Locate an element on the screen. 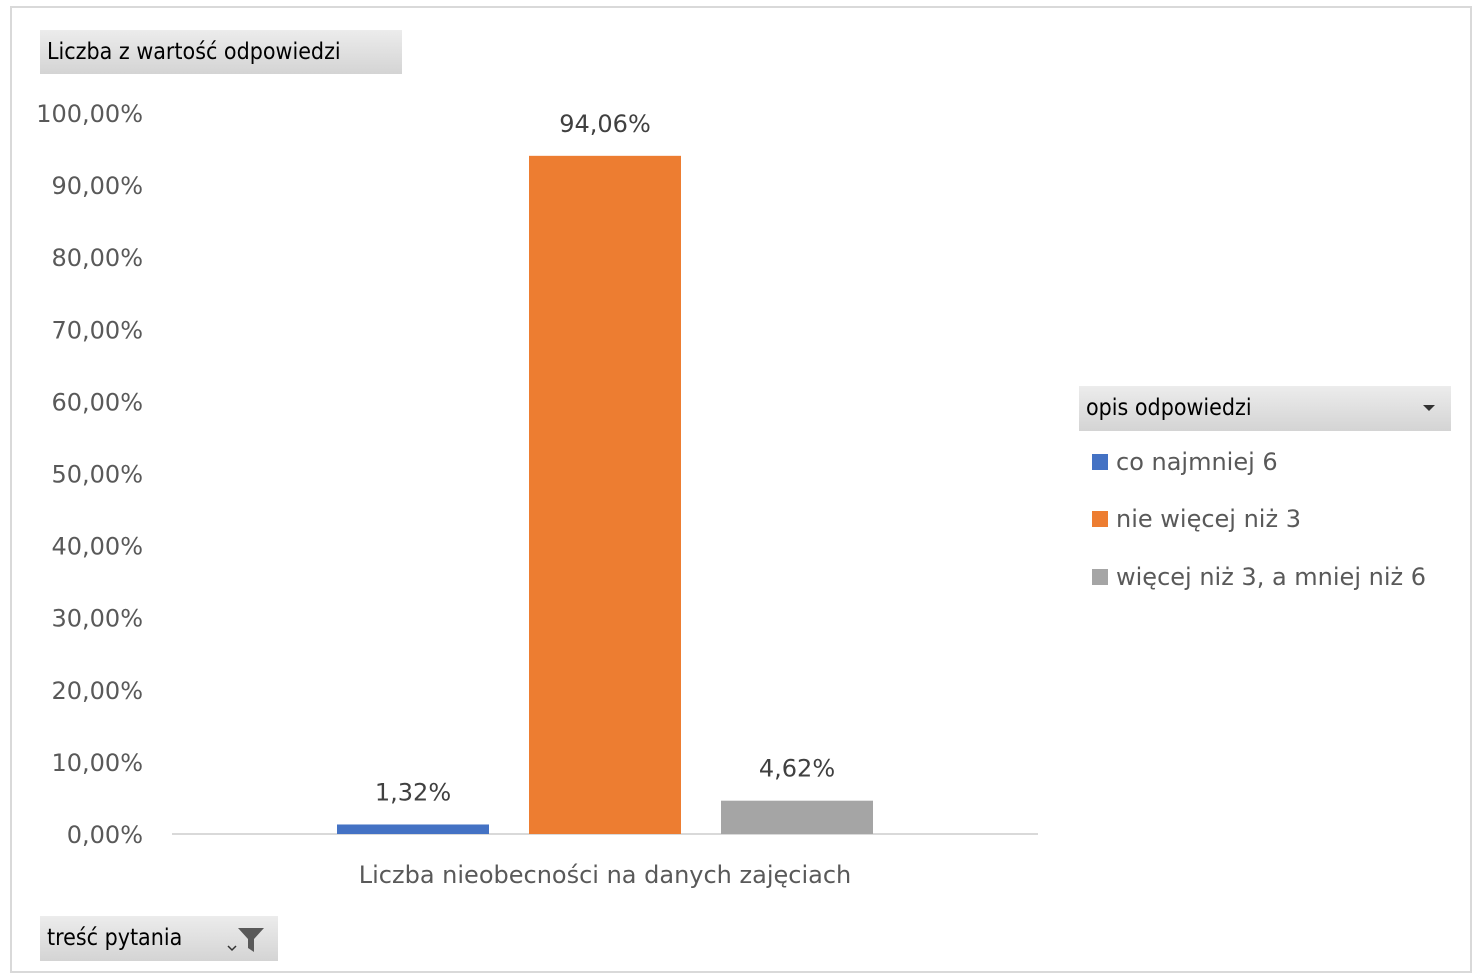 This screenshot has height=979, width=1479. value-field-label: Liczba z wartość odpowiedzi is located at coordinates (194, 52).